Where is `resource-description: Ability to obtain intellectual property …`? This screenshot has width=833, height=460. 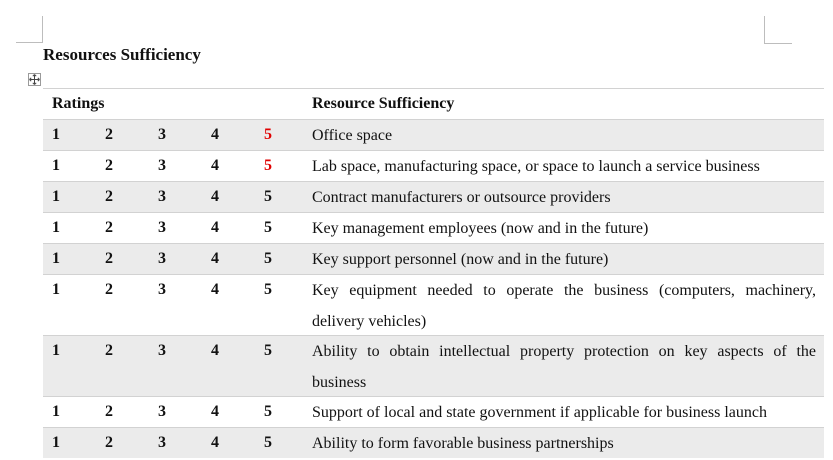
resource-description: Ability to obtain intellectual property … is located at coordinates (564, 367).